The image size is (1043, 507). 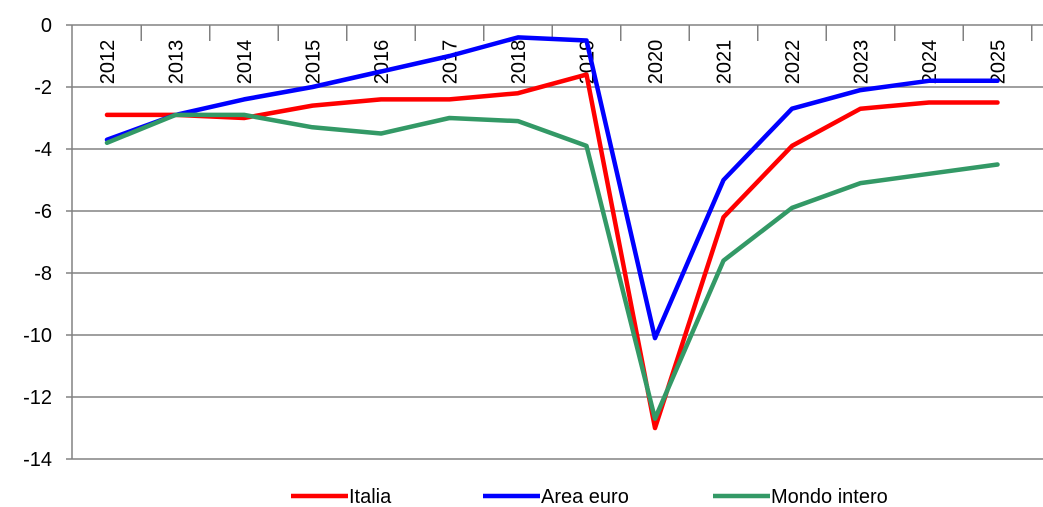 What do you see at coordinates (37, 398) in the screenshot?
I see `y-tick-label: -12` at bounding box center [37, 398].